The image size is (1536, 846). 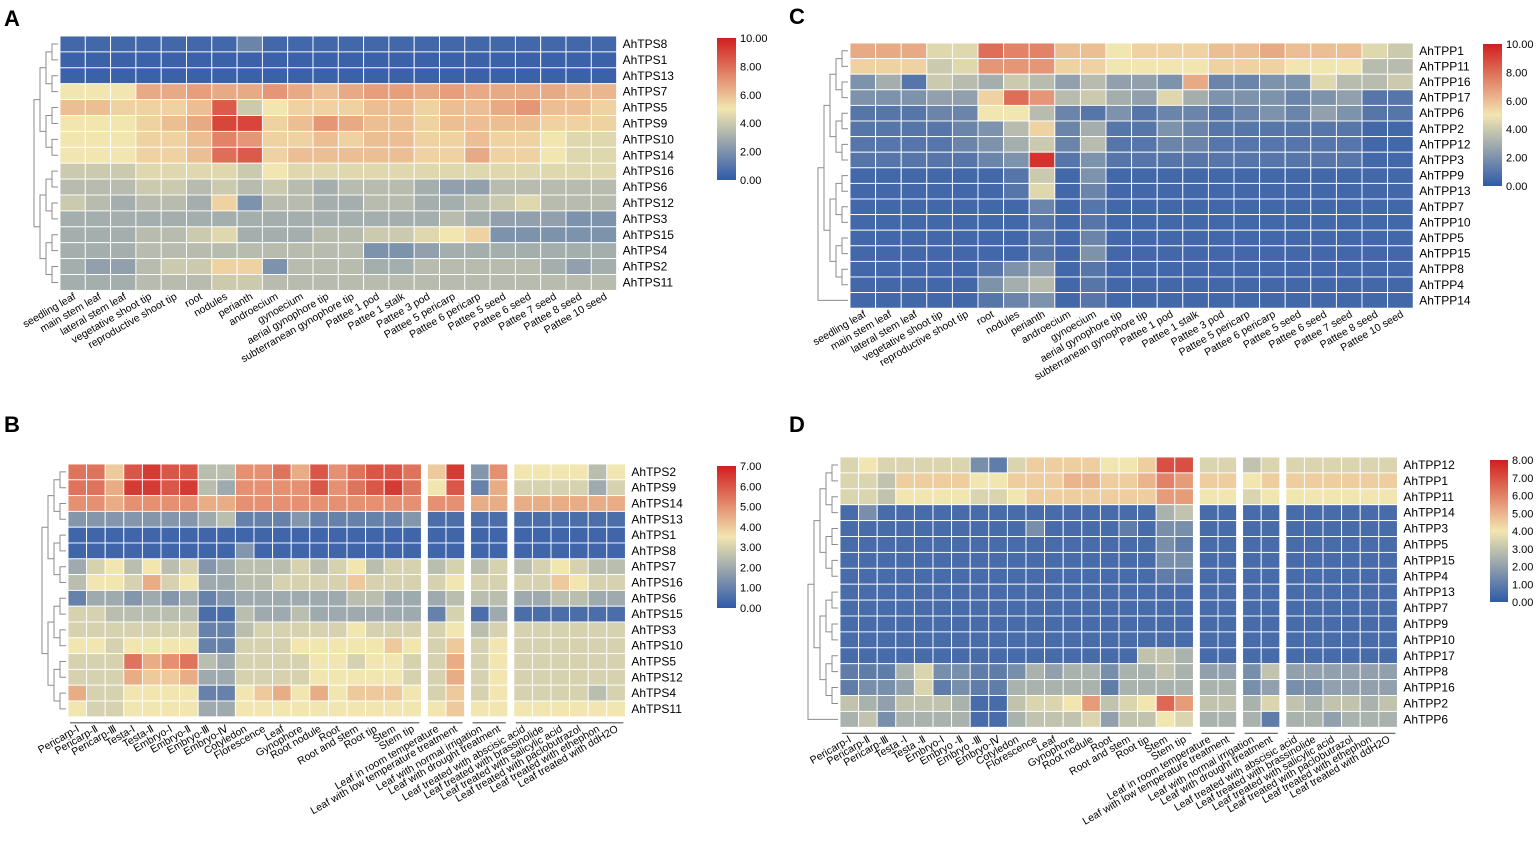 What do you see at coordinates (657, 646) in the screenshot?
I see `row-label: AhTPS10` at bounding box center [657, 646].